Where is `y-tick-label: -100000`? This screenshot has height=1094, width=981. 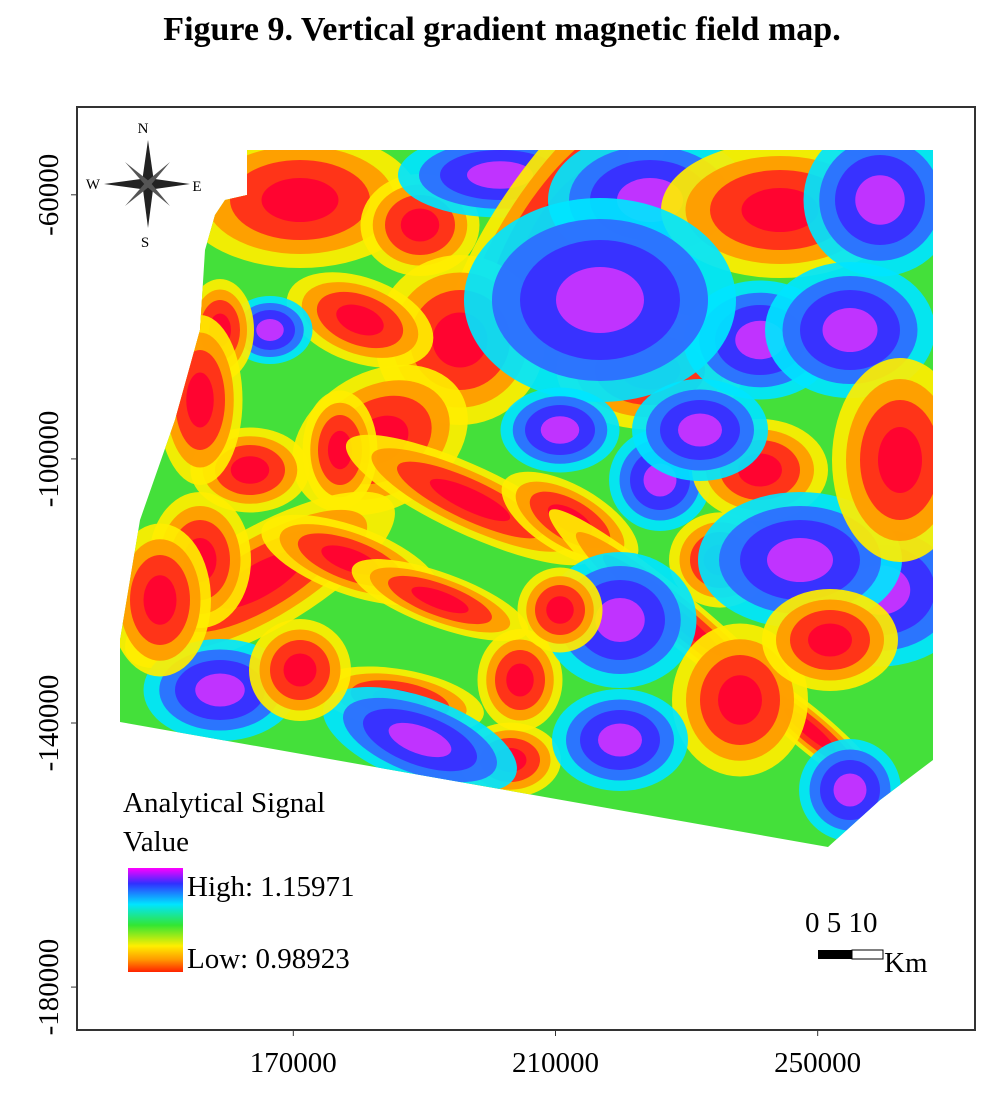
y-tick-label: -100000 is located at coordinates (49, 459).